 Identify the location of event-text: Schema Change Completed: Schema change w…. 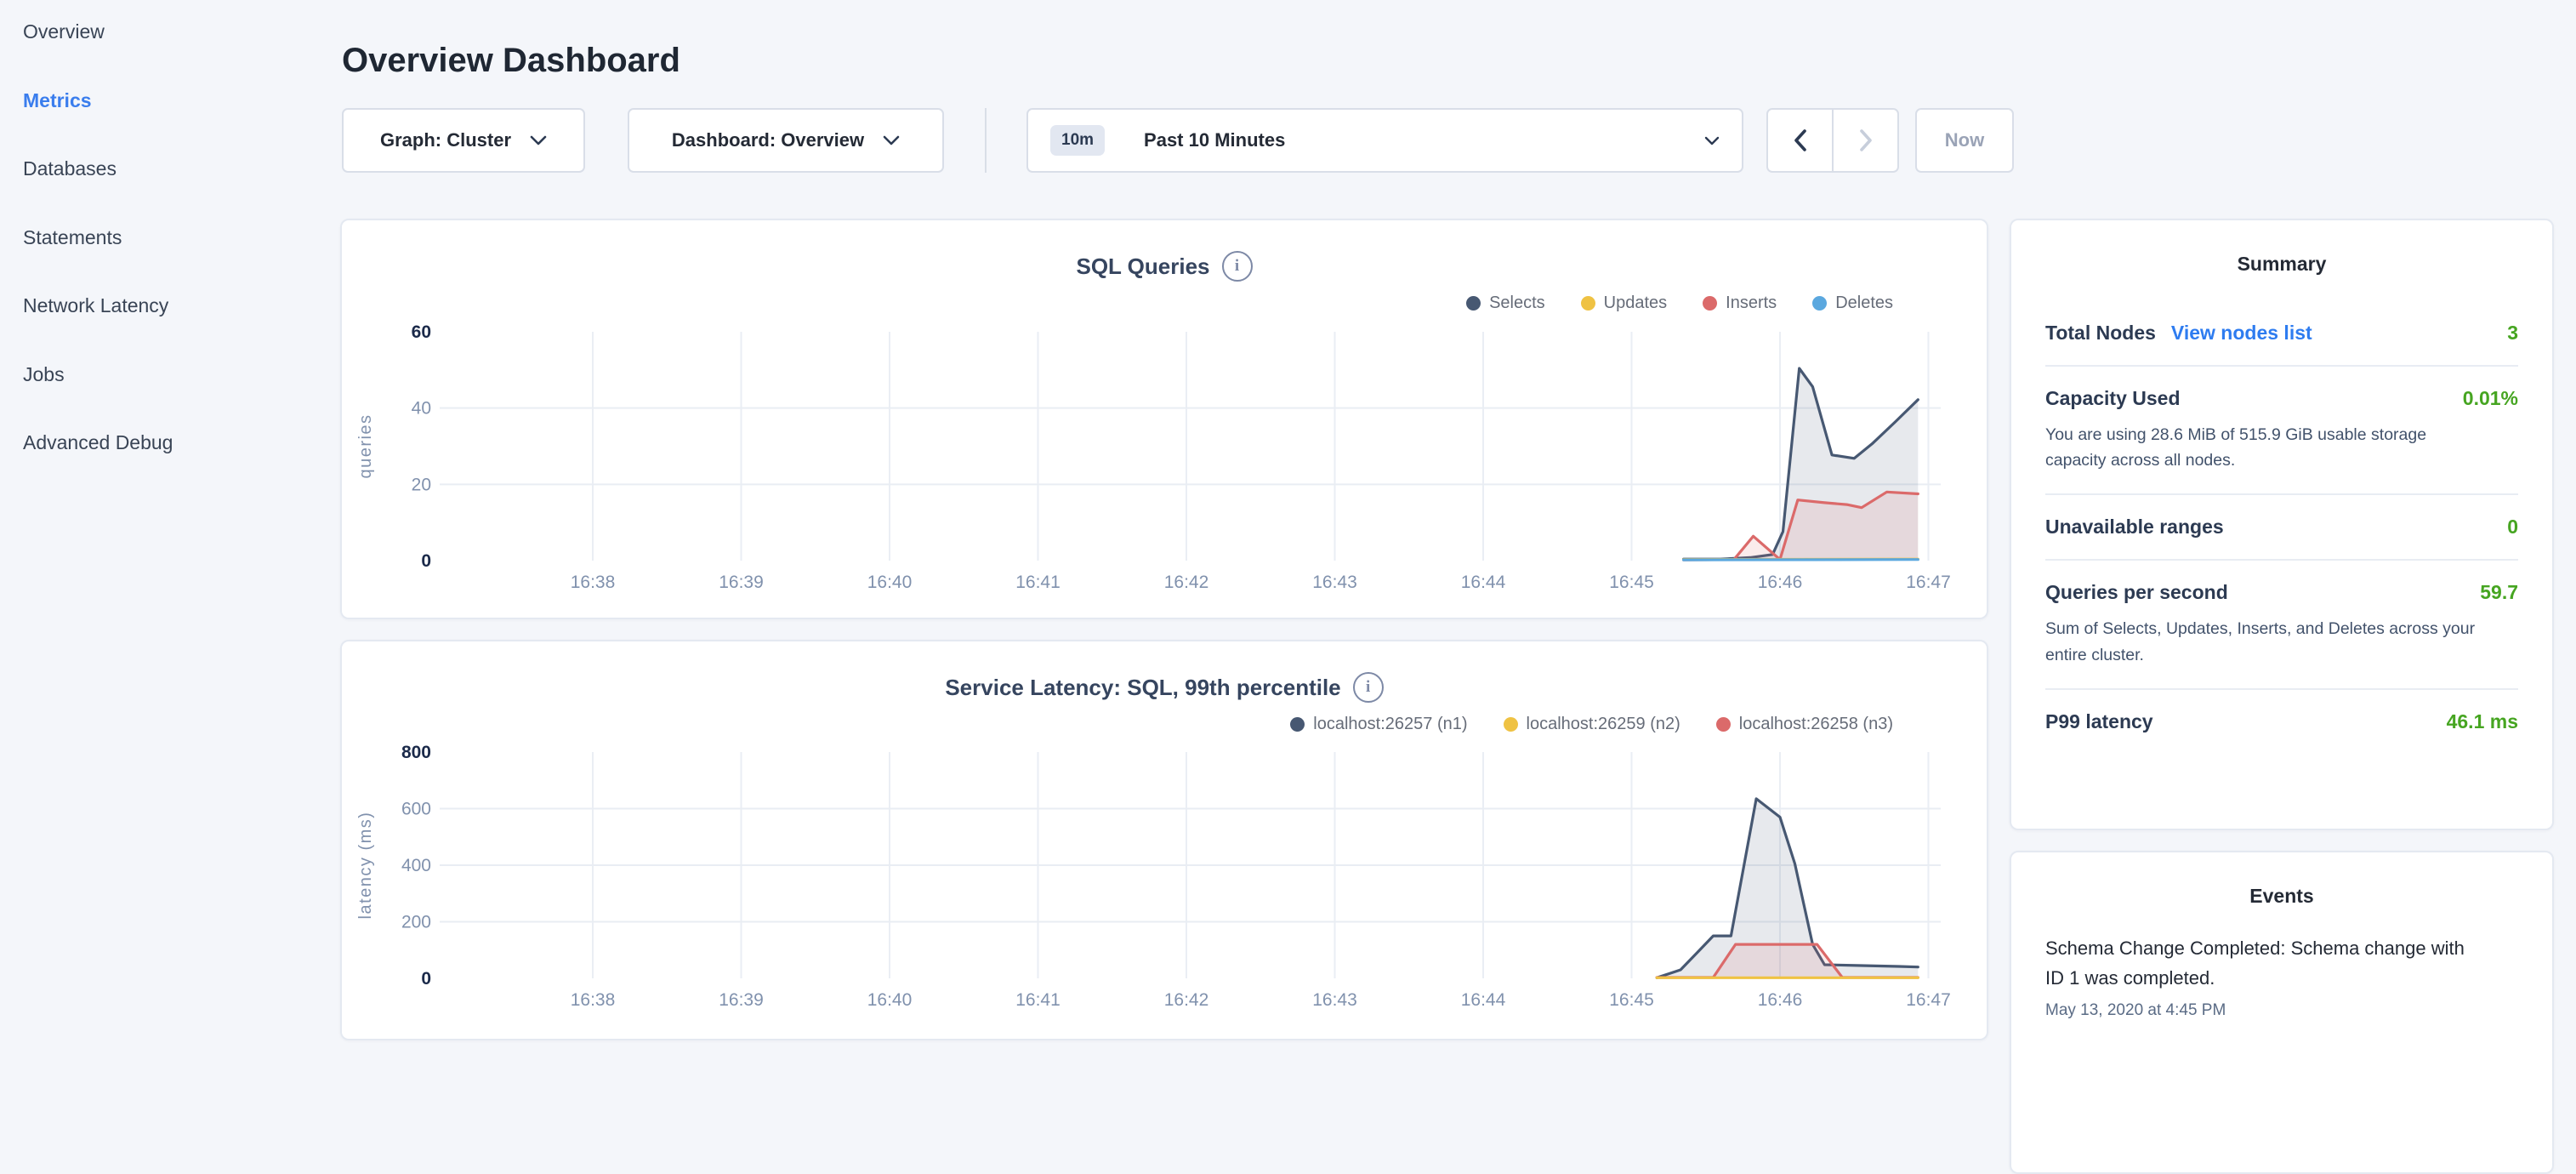
(2255, 963).